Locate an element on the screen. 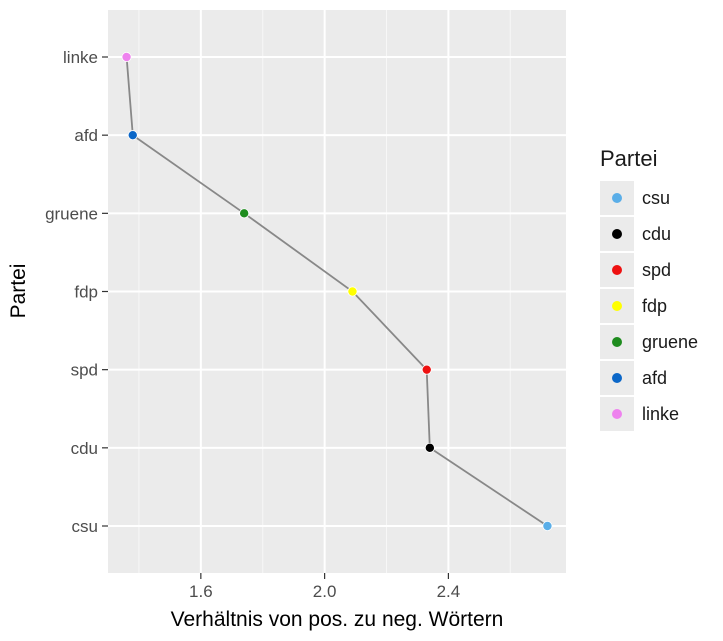 The image size is (723, 641). x-tick-label: 2.0 is located at coordinates (325, 591).